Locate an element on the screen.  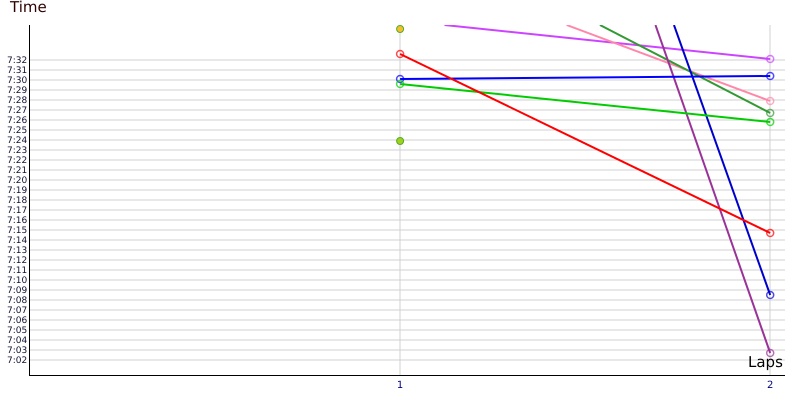
x-tick-label: 1 is located at coordinates (400, 385).